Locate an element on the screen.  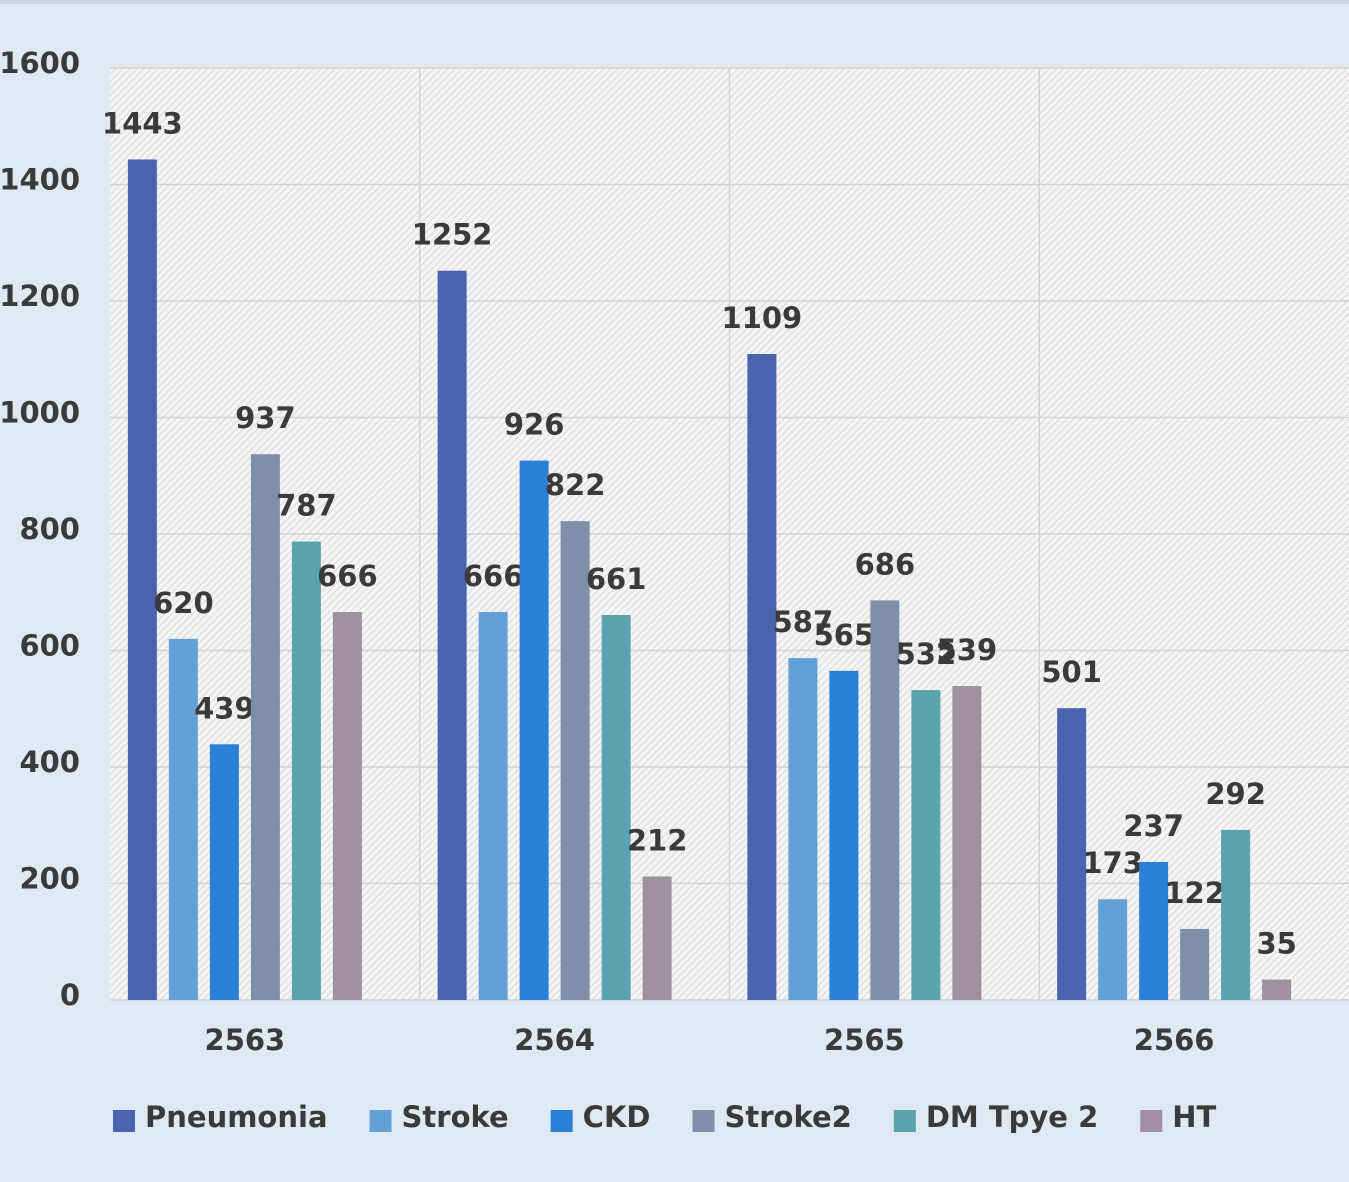
x-tick-label: 2565 is located at coordinates (864, 1040).